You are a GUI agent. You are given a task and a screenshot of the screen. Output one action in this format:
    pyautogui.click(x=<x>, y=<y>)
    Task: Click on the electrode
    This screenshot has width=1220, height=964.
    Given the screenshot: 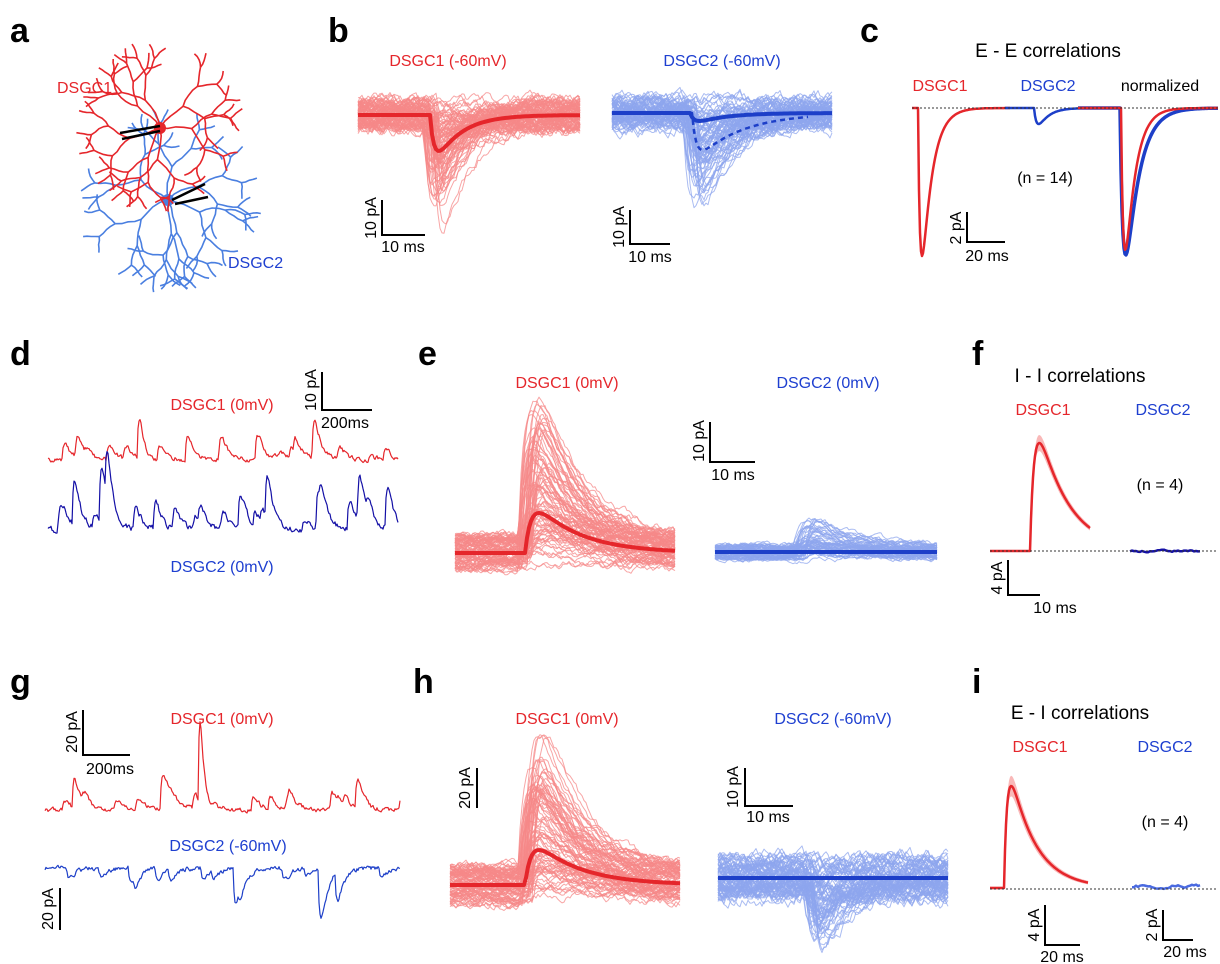 What is the action you would take?
    pyautogui.click(x=141, y=135)
    